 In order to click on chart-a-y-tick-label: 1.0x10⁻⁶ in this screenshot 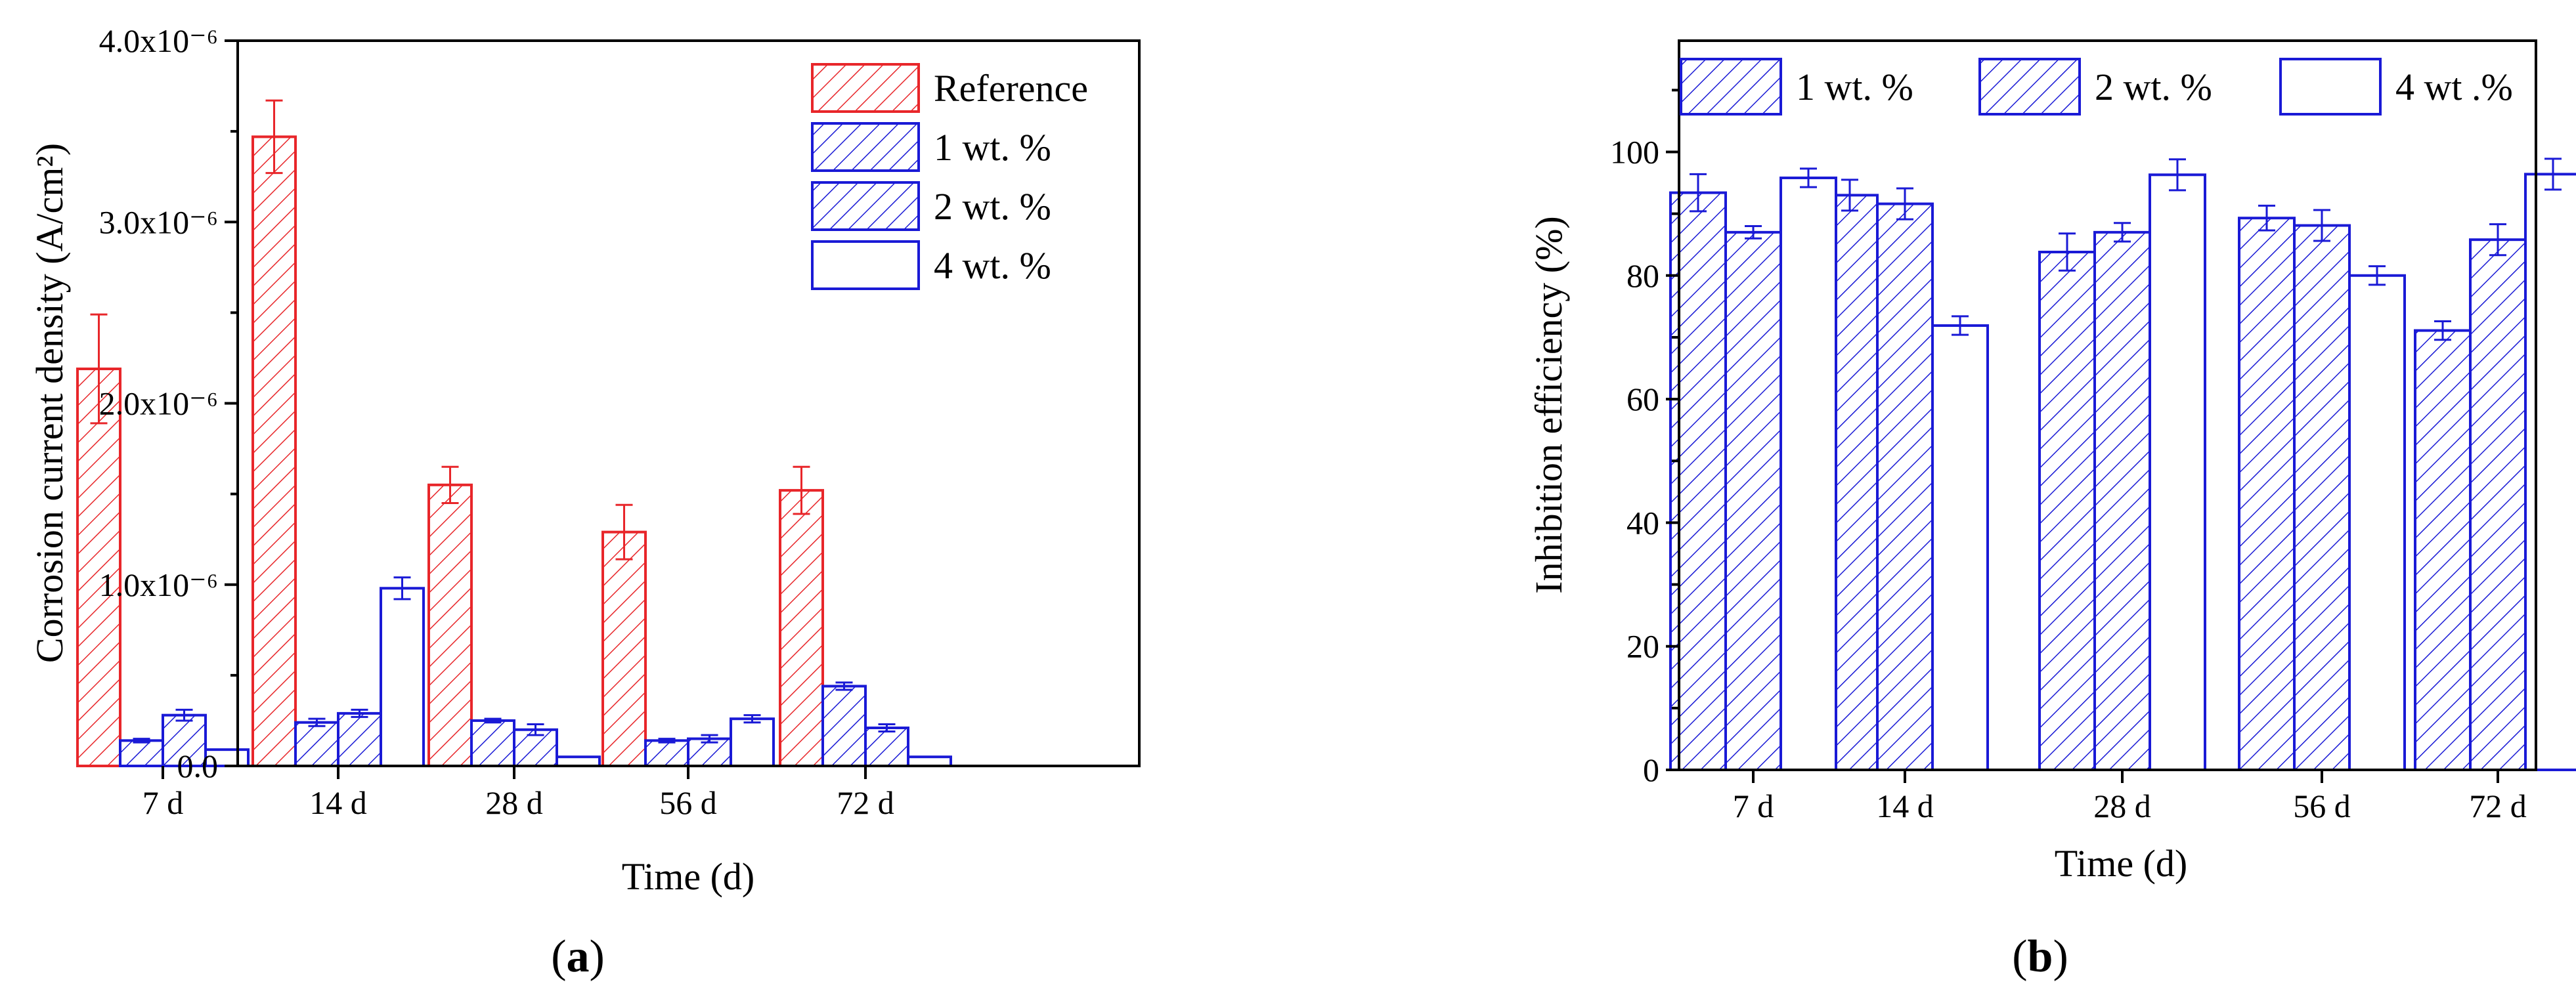, I will do `click(158, 584)`.